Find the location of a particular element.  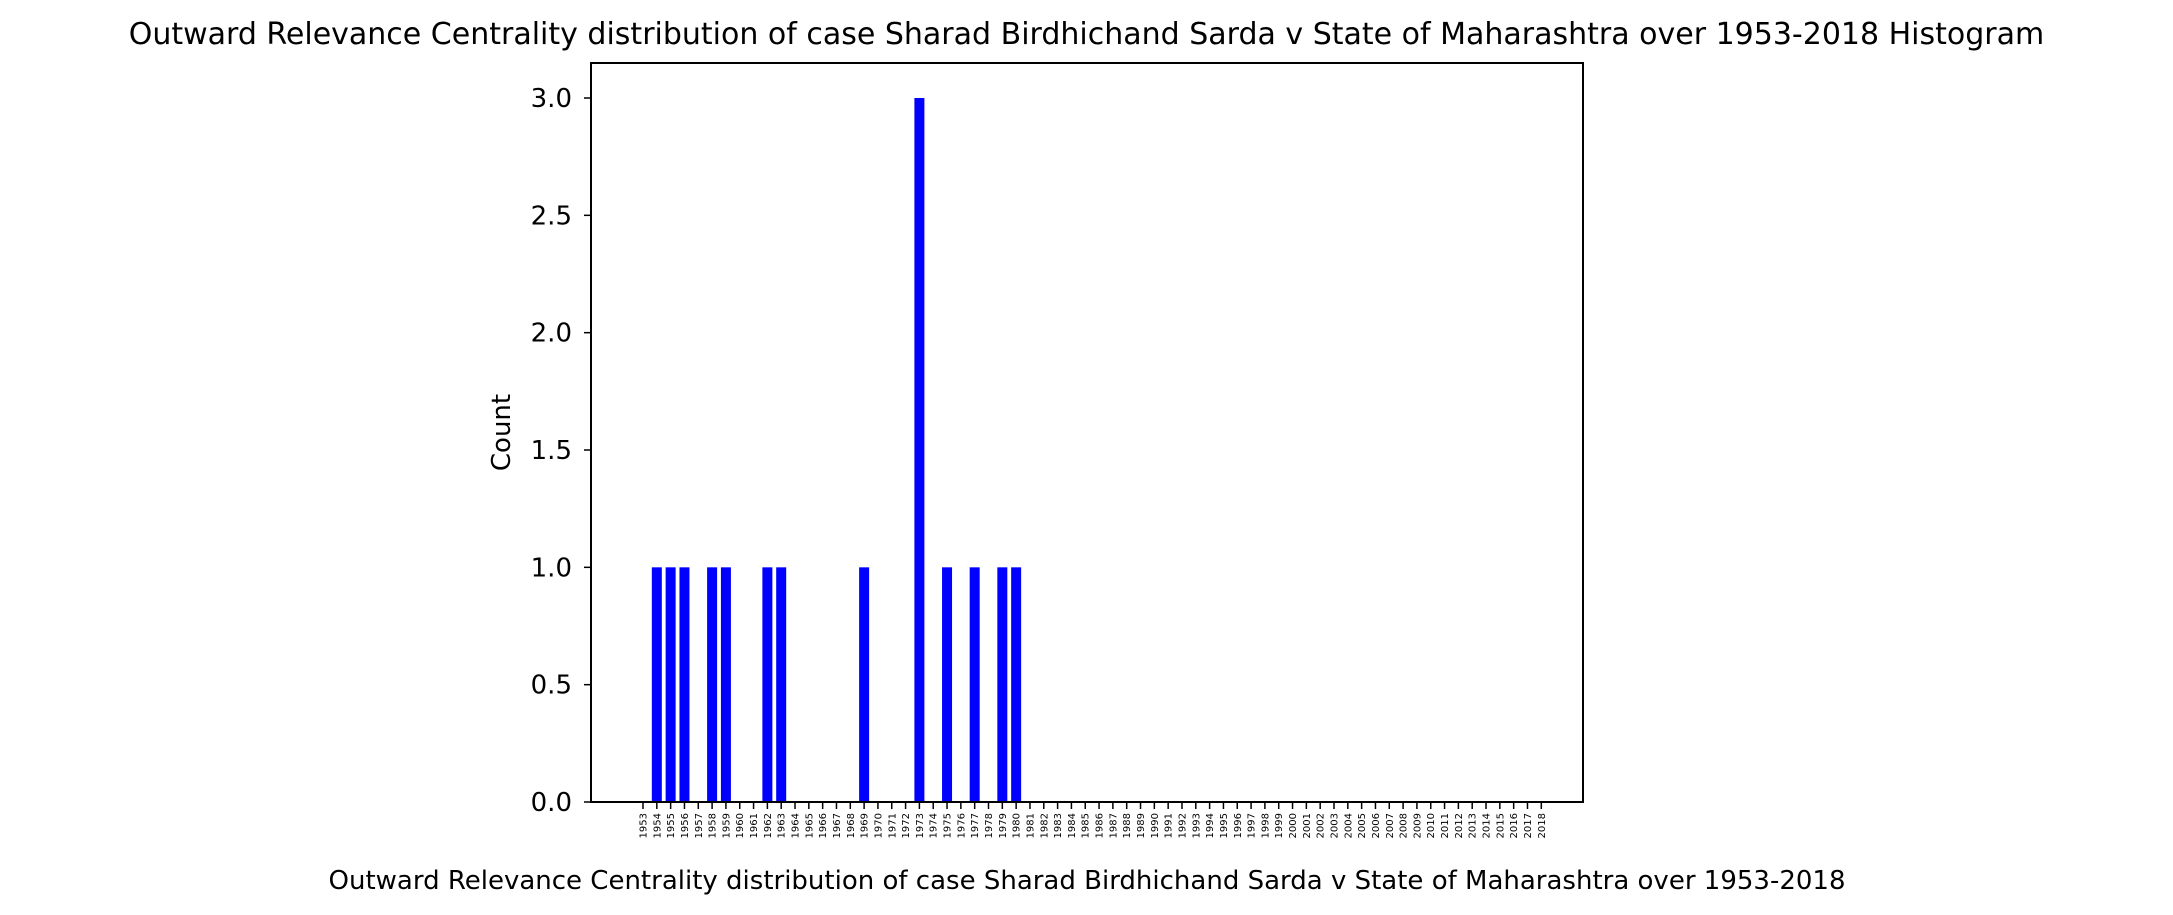

x-tick-label: 1998 is located at coordinates (1265, 825).